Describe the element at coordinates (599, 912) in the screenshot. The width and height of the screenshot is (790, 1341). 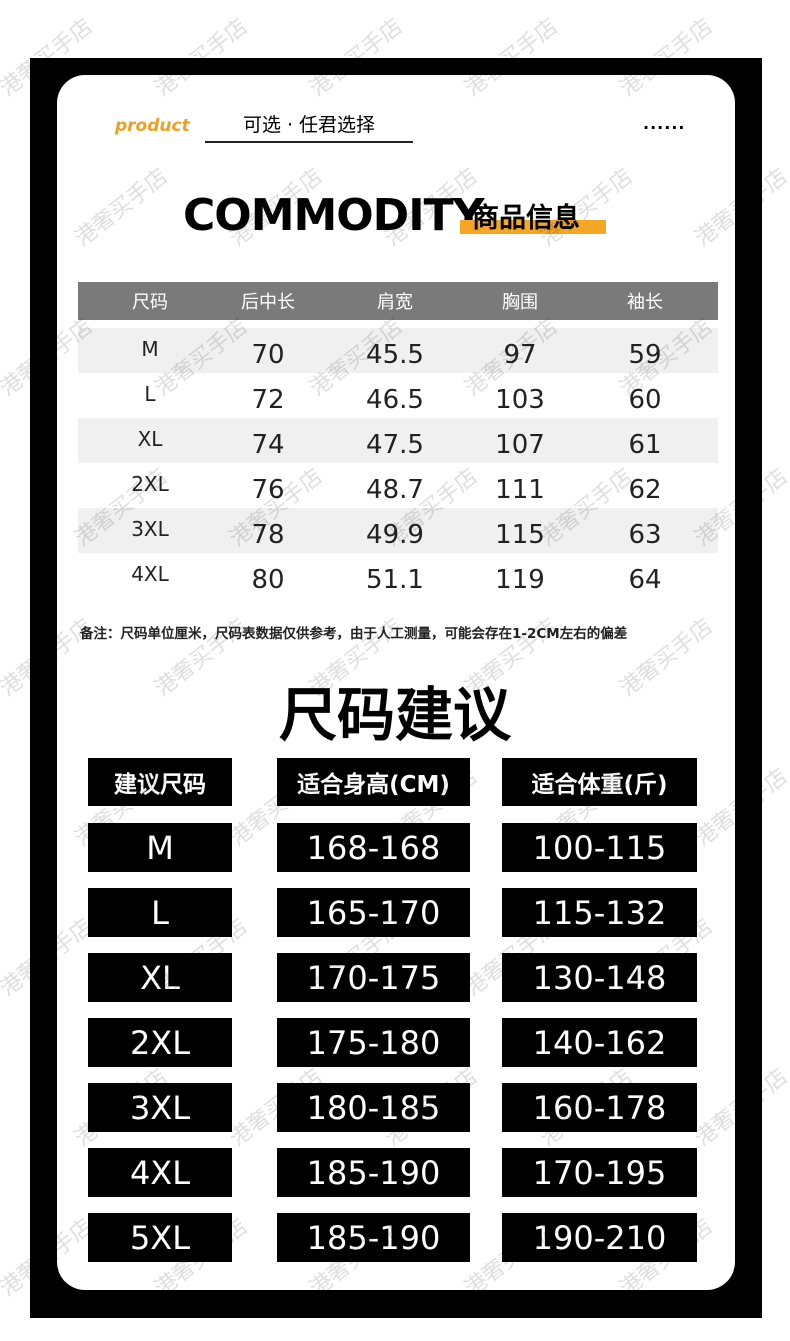
I see `advice-cell: 115-132` at that location.